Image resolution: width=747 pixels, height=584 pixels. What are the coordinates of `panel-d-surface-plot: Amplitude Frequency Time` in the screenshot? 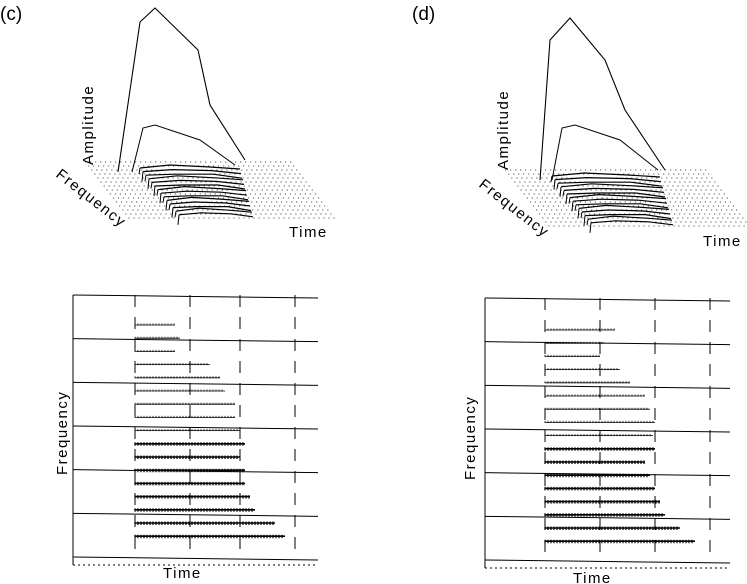 It's located at (611, 133).